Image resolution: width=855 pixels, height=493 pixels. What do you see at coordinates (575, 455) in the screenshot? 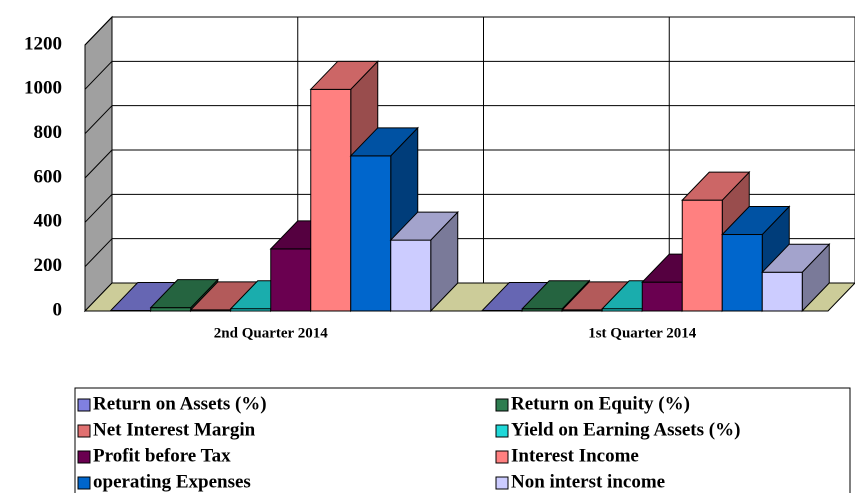
I see `legend-label: Interest Income` at bounding box center [575, 455].